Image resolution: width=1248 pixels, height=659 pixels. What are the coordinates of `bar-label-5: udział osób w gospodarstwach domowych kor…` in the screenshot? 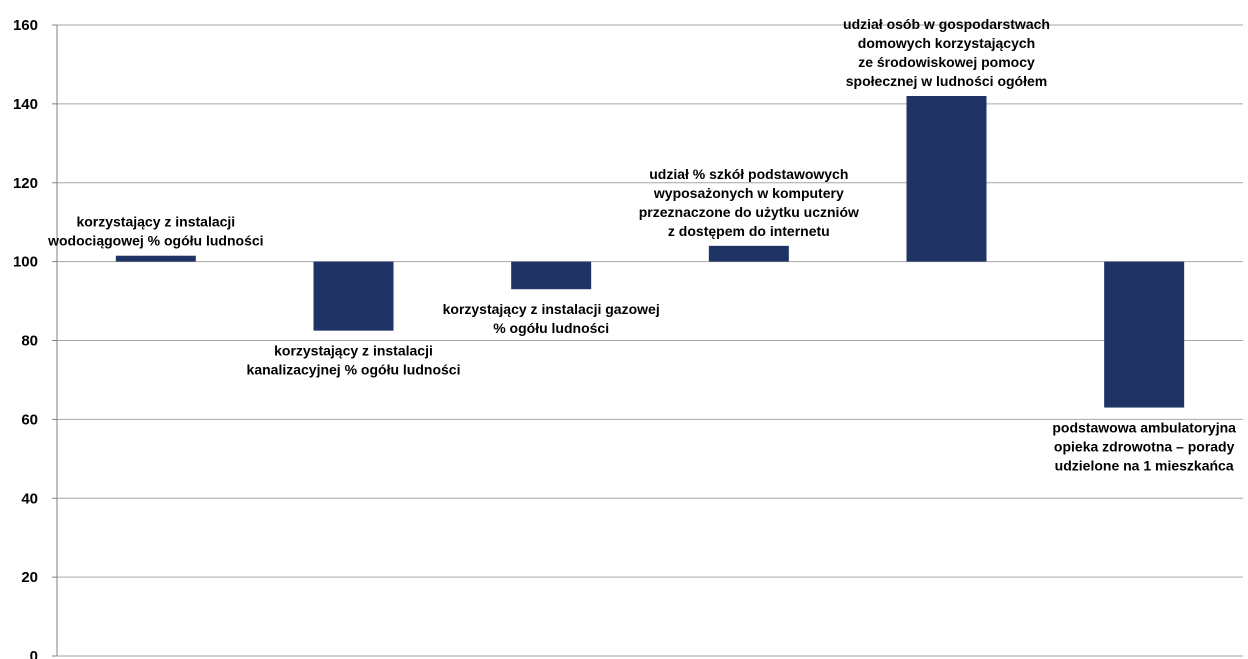 It's located at (946, 52).